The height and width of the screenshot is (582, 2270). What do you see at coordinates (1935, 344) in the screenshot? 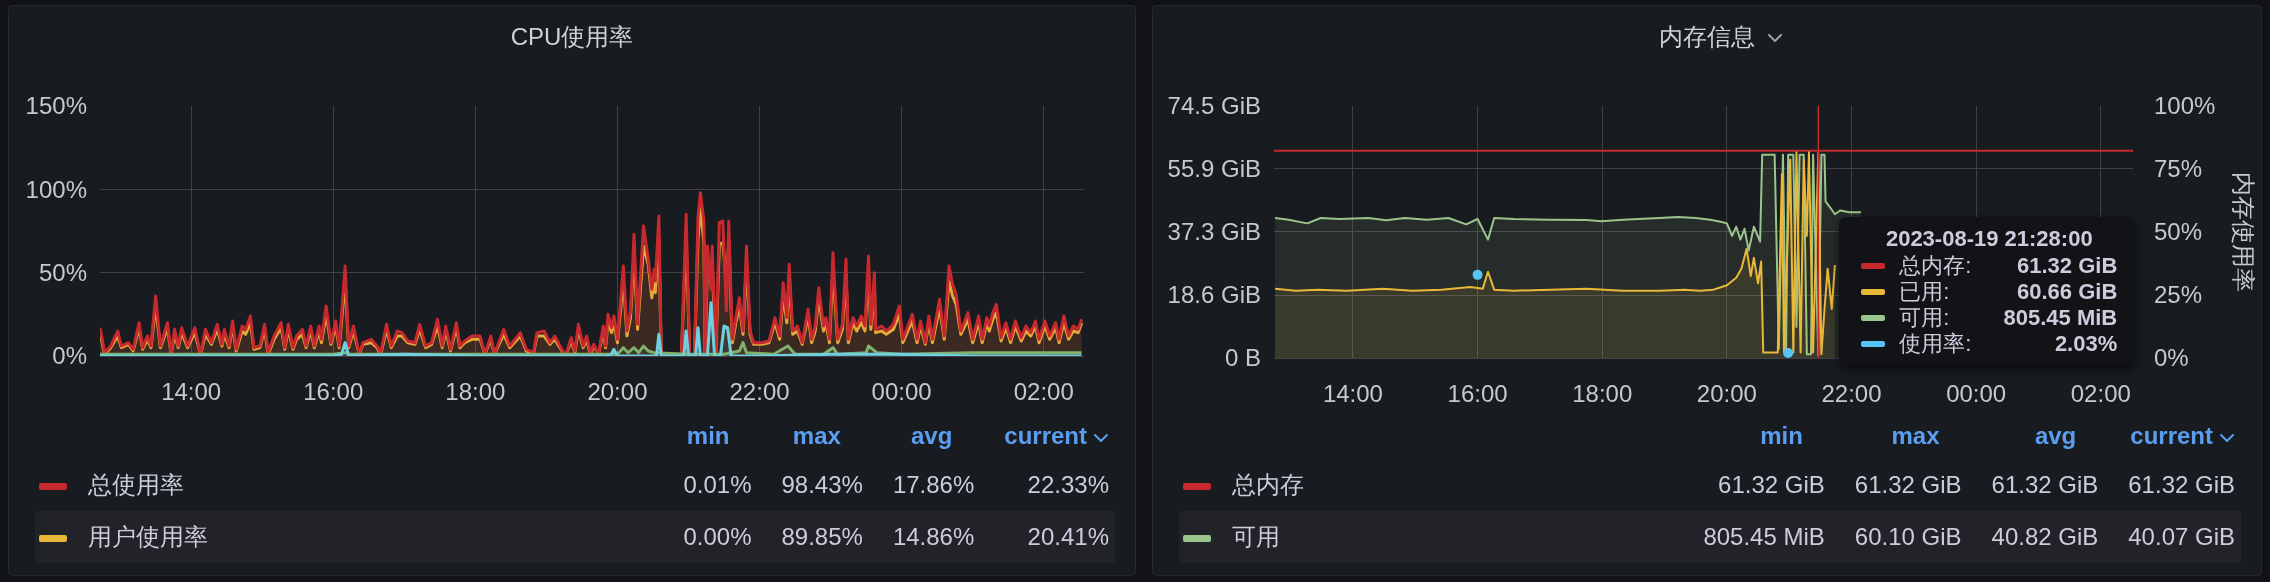
I see `annotation: 使用率:` at bounding box center [1935, 344].